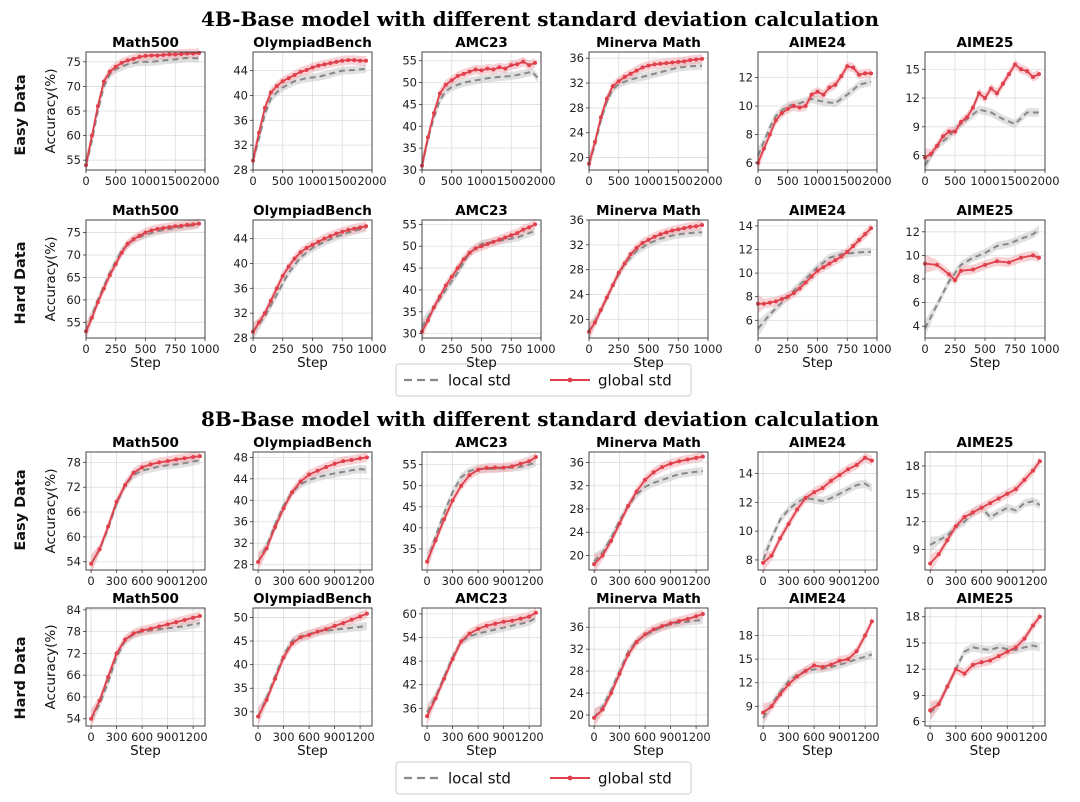  Describe the element at coordinates (73, 111) in the screenshot. I see `y-tick-label: 65` at that location.